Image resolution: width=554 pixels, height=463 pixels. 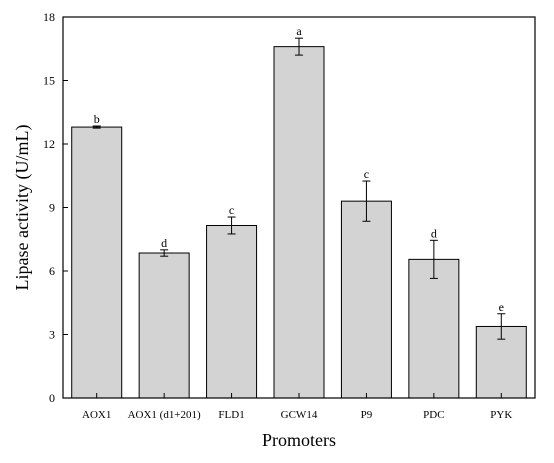 What do you see at coordinates (433, 415) in the screenshot?
I see `x-tick-label: PDC` at bounding box center [433, 415].